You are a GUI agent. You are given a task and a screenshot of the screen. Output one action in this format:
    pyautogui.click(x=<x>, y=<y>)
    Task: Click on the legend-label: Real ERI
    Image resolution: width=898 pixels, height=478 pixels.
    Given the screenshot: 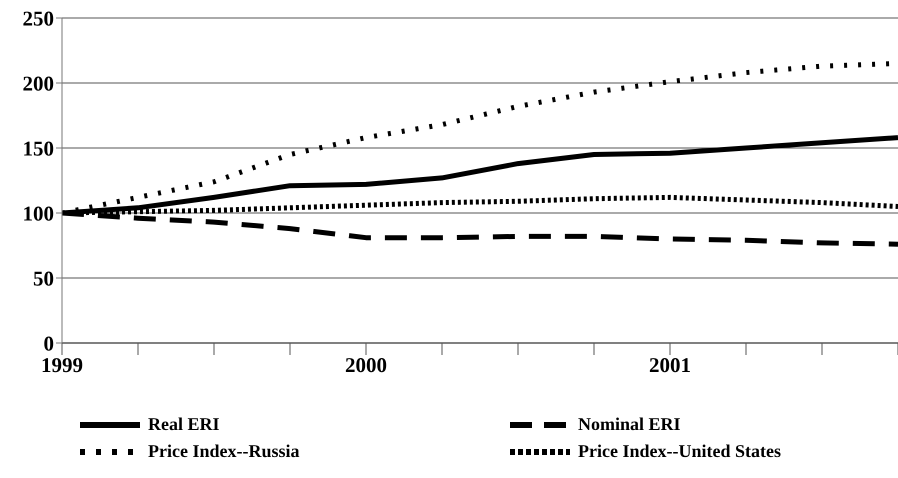 What is the action you would take?
    pyautogui.click(x=184, y=424)
    